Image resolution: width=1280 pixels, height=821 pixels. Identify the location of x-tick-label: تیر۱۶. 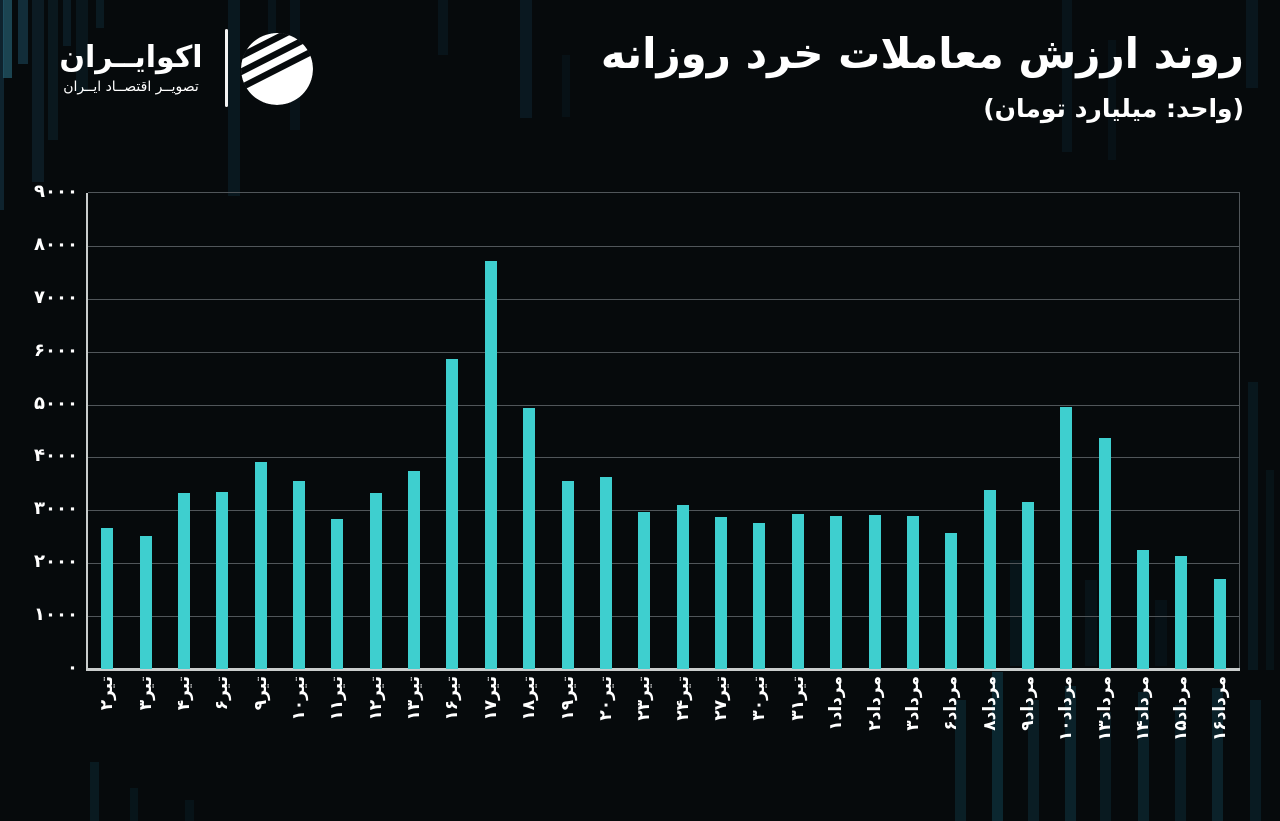
(452, 698).